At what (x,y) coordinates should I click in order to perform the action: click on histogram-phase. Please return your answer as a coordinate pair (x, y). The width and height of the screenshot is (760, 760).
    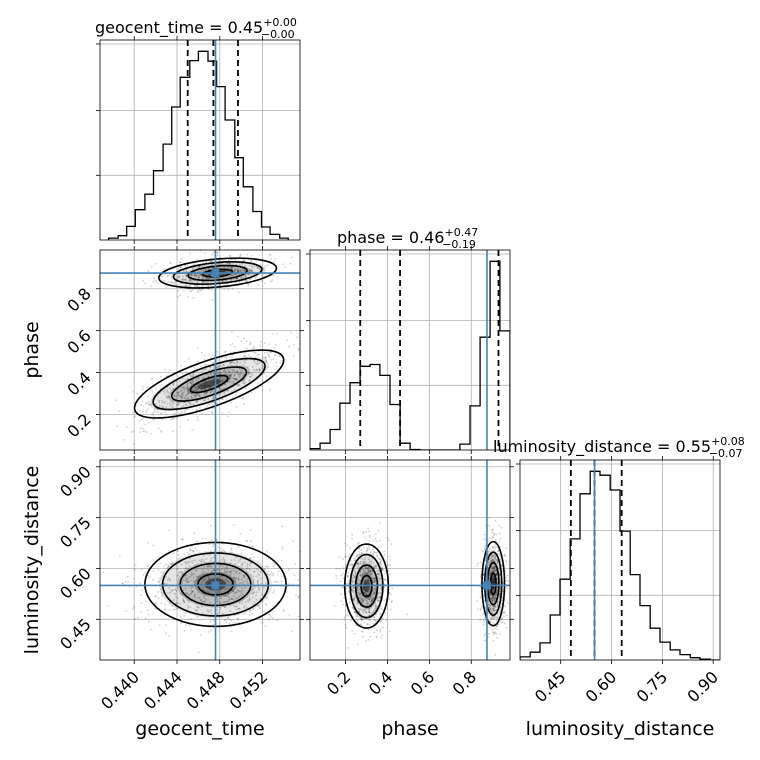
    Looking at the image, I should click on (410, 355).